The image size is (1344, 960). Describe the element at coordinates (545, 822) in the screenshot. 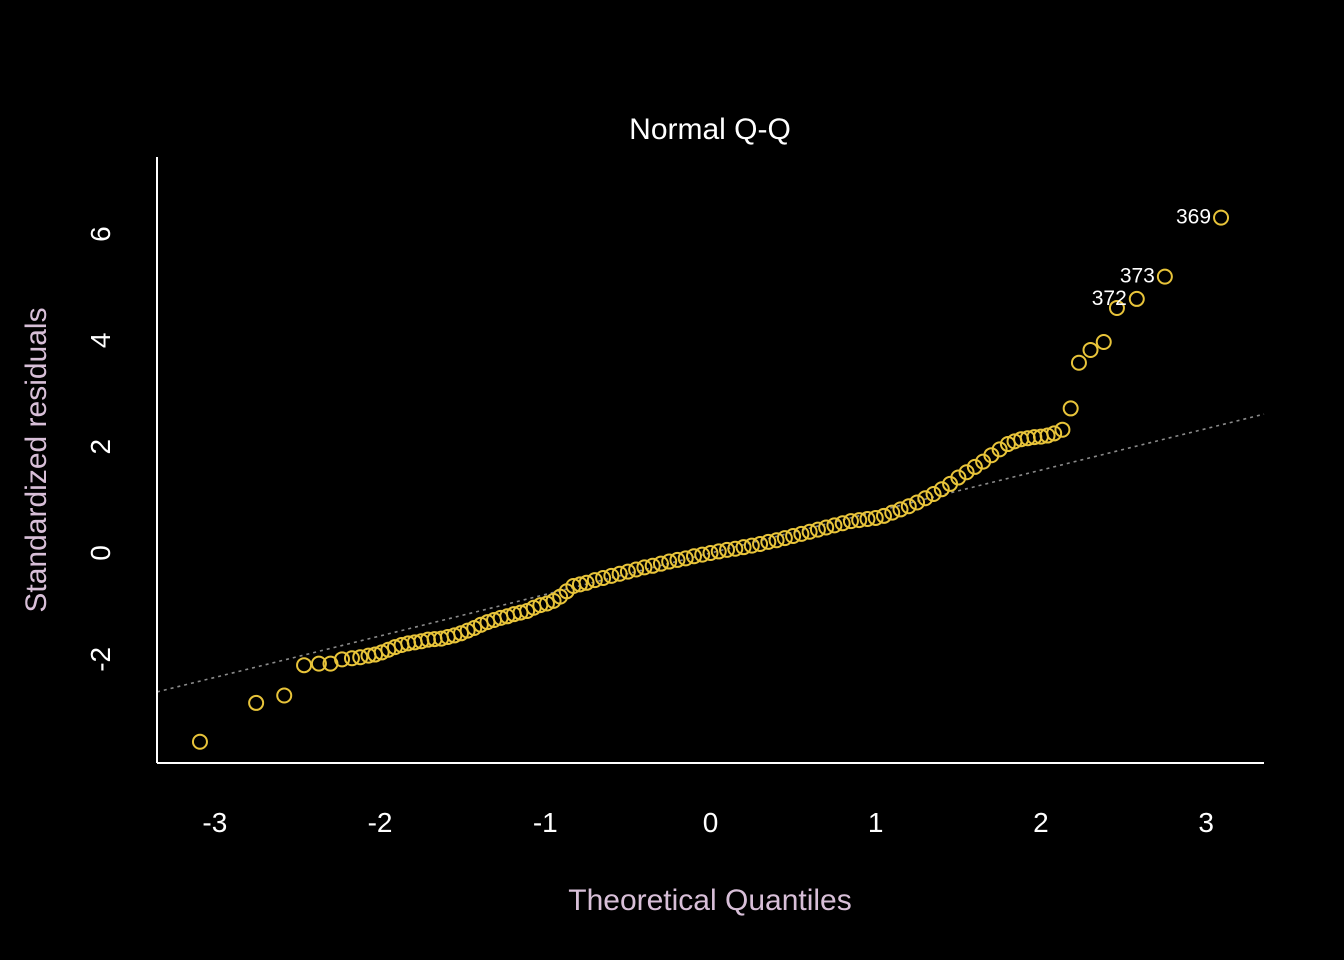

I see `x-tick-label: -1` at that location.